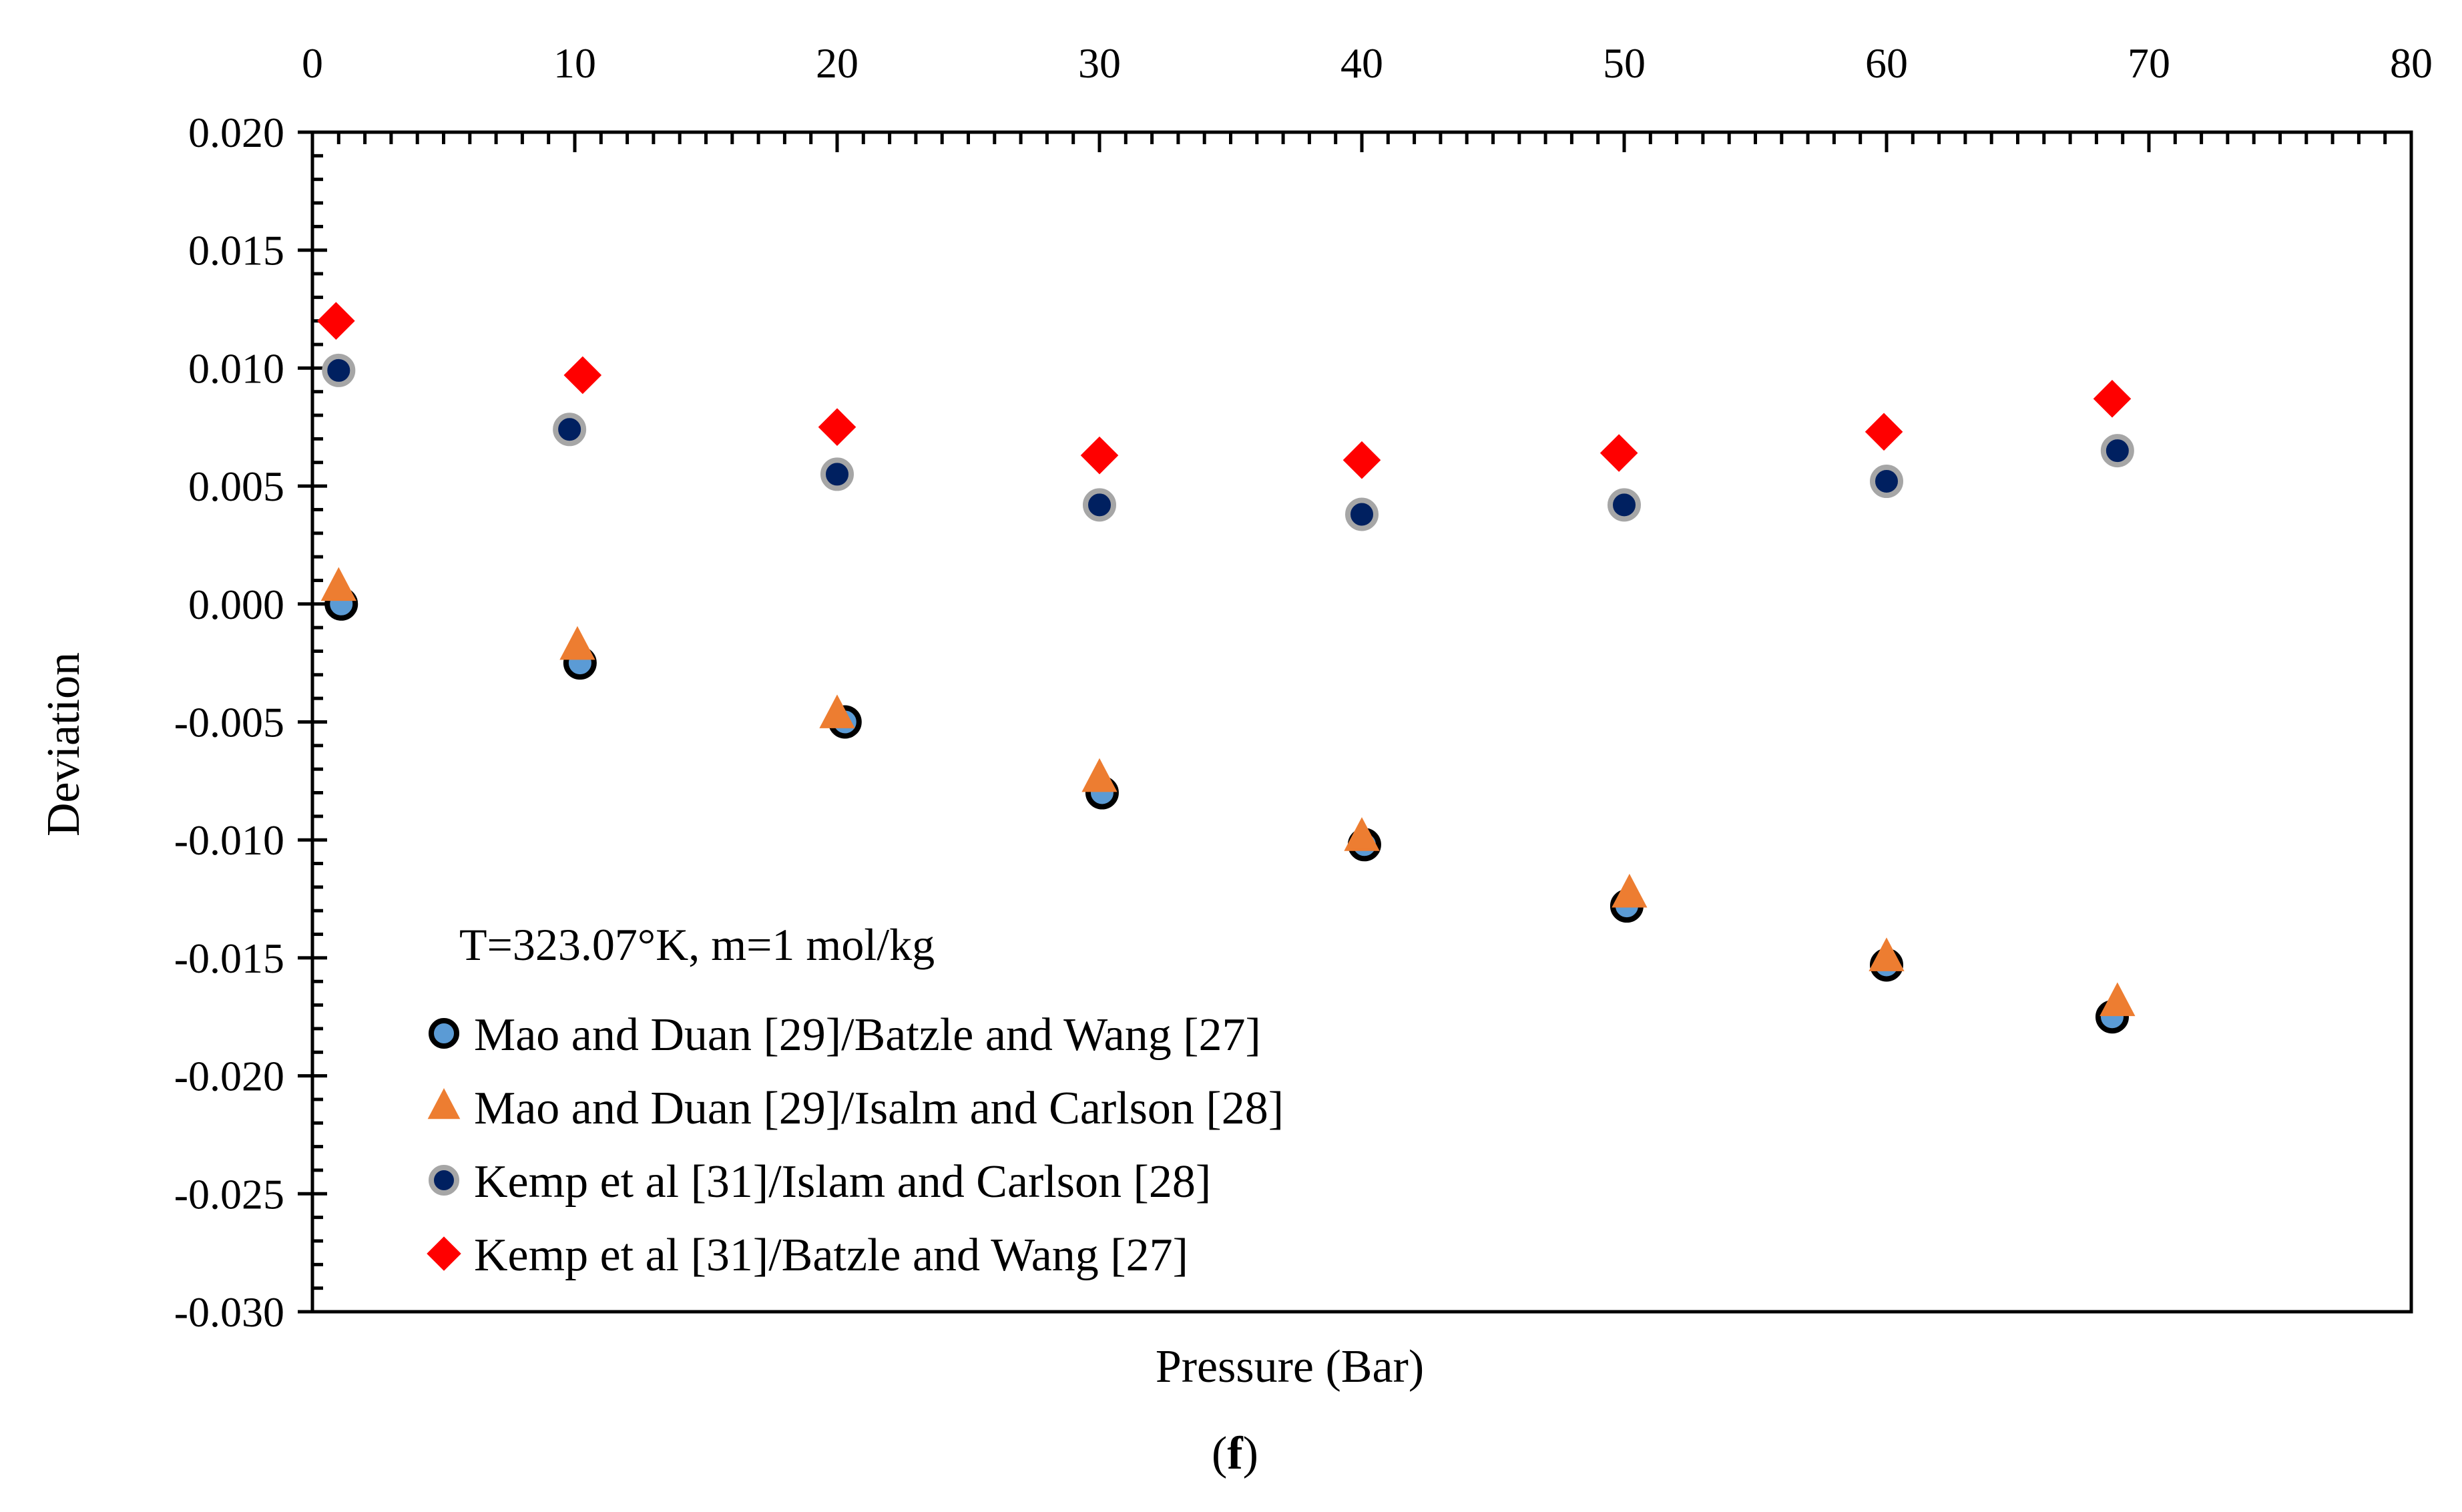  What do you see at coordinates (236, 605) in the screenshot?
I see `y-tick-label: 0.000` at bounding box center [236, 605].